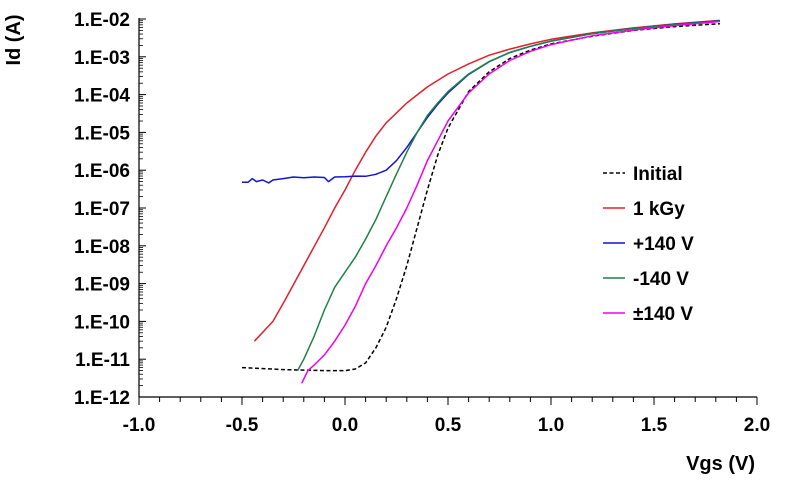 This screenshot has width=794, height=493. I want to click on x-tick-label: 1.5, so click(654, 425).